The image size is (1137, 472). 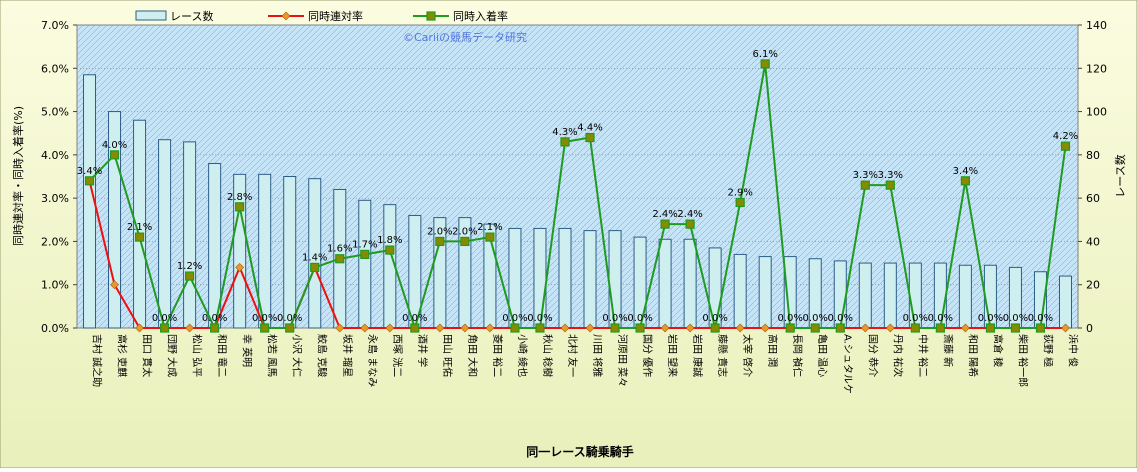 What do you see at coordinates (189, 266) in the screenshot?
I see `data-label: 1.2%` at bounding box center [189, 266].